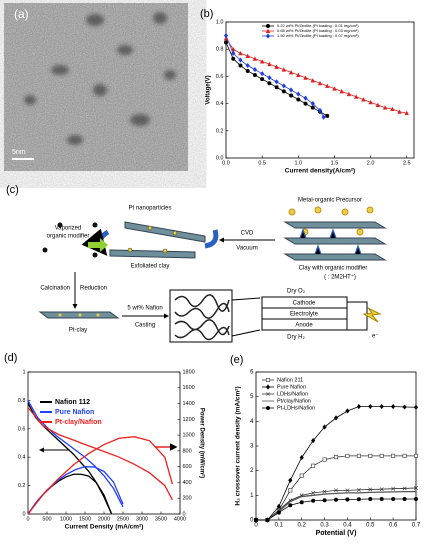  What do you see at coordinates (256, 526) in the screenshot?
I see `x-tick-label: 0` at bounding box center [256, 526].